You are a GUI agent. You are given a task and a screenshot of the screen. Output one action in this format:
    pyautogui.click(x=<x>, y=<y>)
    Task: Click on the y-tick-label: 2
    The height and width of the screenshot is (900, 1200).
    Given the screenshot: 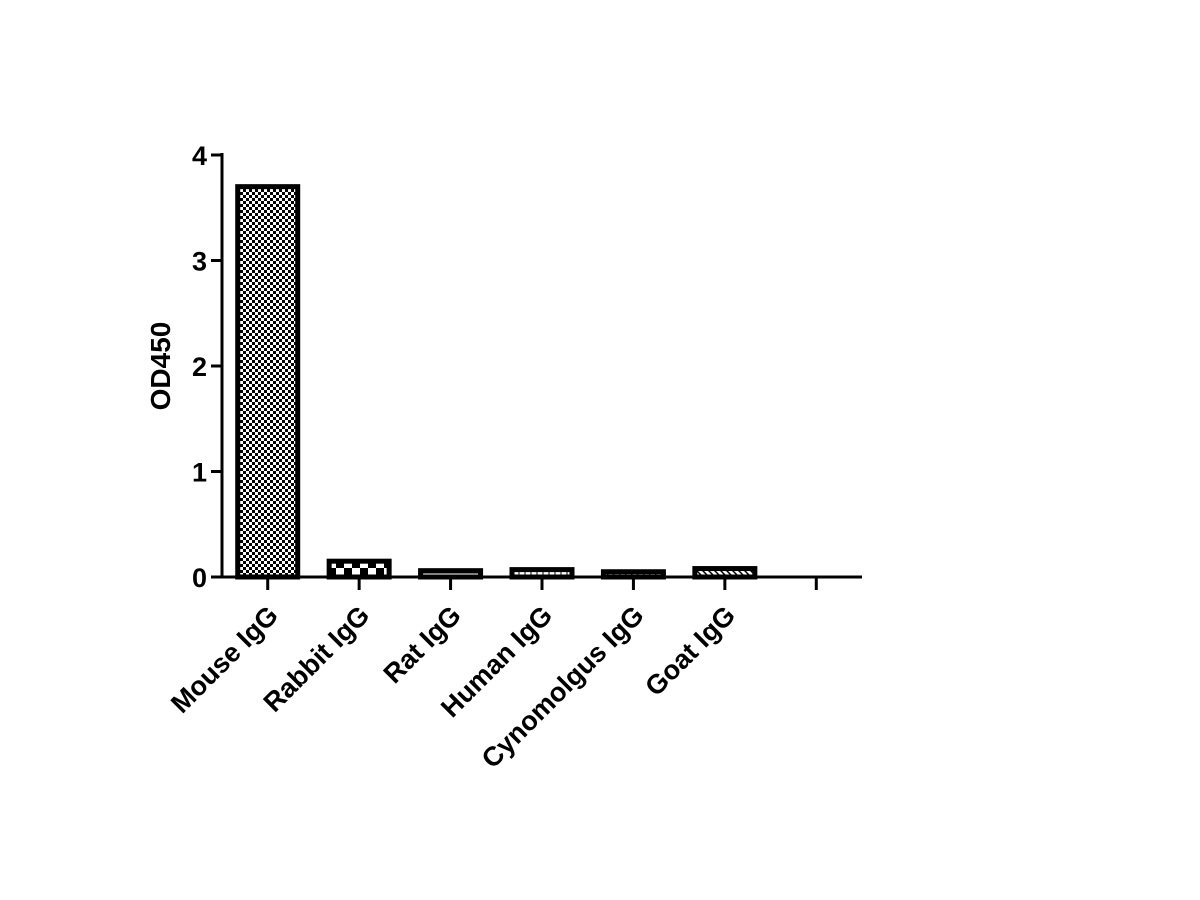 What is the action you would take?
    pyautogui.click(x=199, y=367)
    